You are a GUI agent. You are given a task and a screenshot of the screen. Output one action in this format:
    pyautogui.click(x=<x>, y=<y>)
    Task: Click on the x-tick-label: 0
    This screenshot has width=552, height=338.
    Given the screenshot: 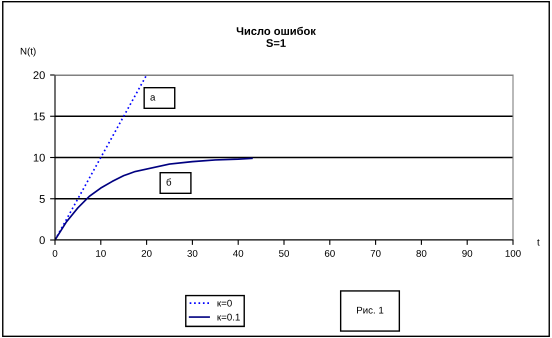 What is the action you would take?
    pyautogui.click(x=55, y=253)
    